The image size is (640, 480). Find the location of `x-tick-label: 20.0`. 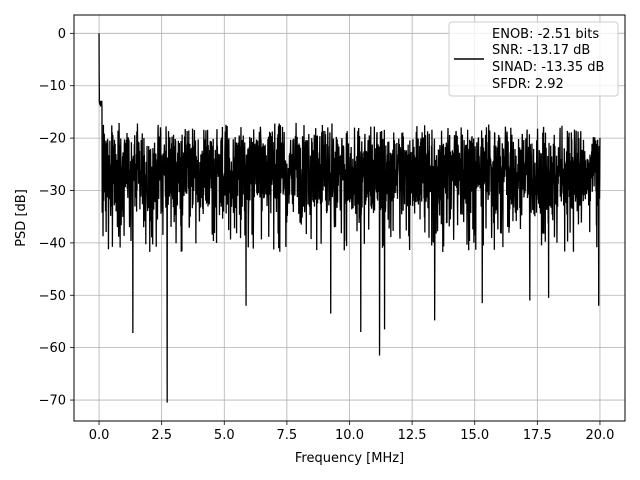

x-tick-label: 20.0 is located at coordinates (599, 435).